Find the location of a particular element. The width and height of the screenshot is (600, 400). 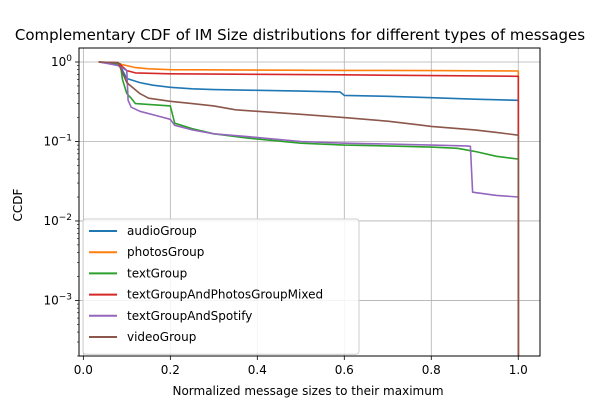

y-tick-exponent: 0 is located at coordinates (69, 59).